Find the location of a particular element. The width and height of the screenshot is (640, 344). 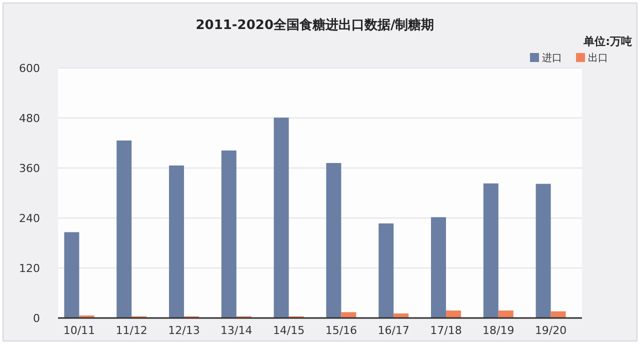

y-tick-label: 120 is located at coordinates (29, 268).